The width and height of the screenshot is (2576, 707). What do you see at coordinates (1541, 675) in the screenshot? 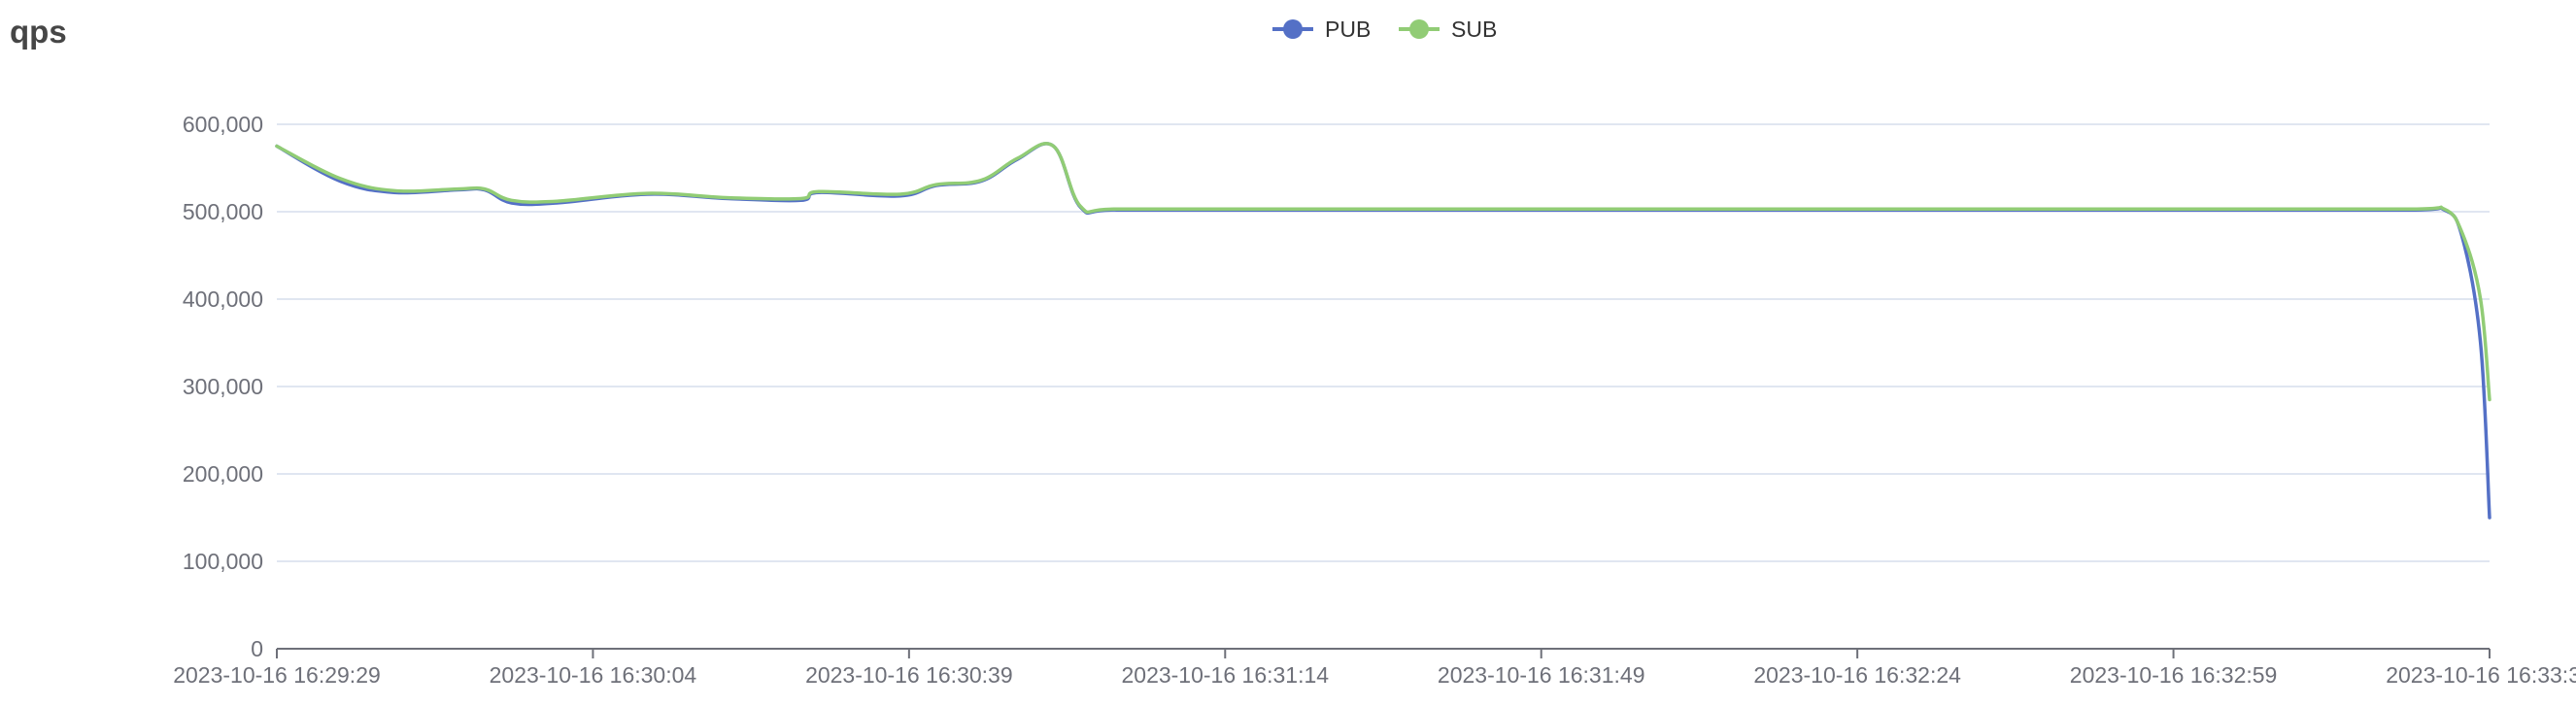
I see `x-tick-label: 2023-10-16 16:31:49` at bounding box center [1541, 675].